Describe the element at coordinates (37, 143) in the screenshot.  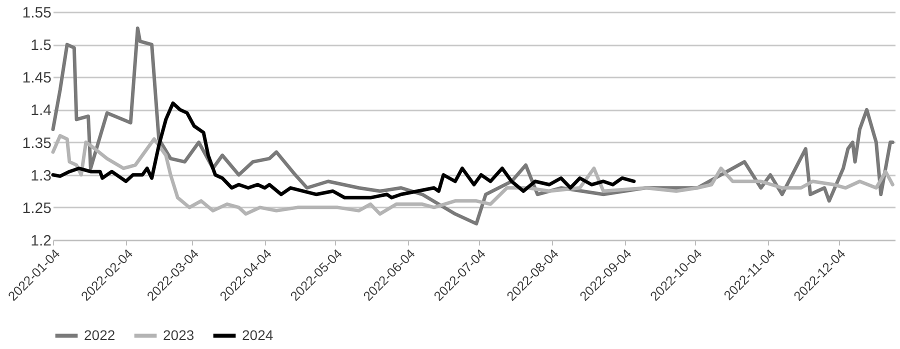
I see `y-tick-label: 1.35` at that location.